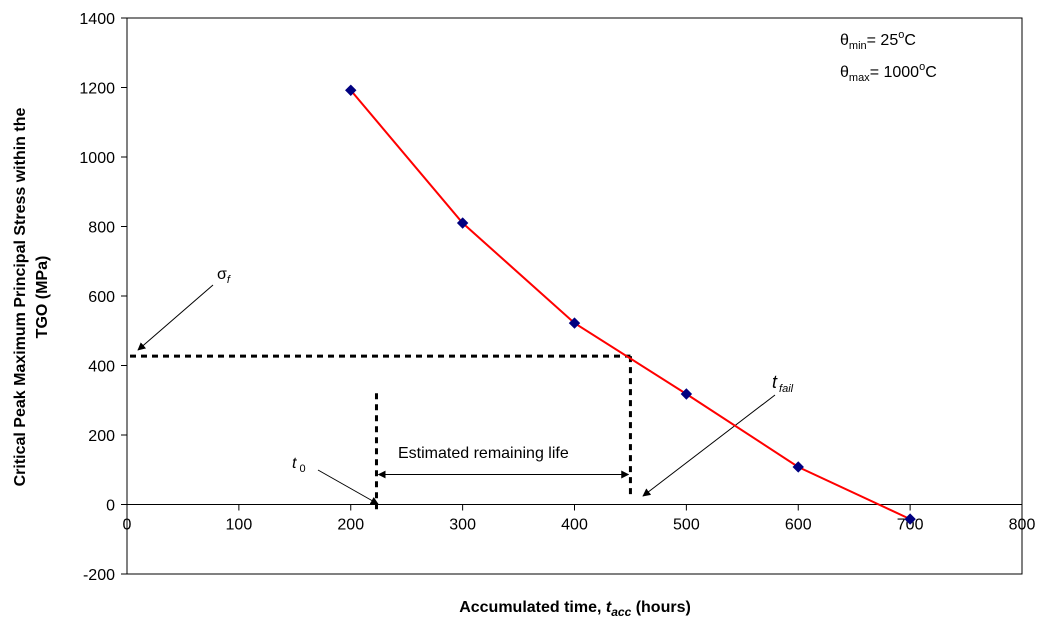 This screenshot has height=622, width=1052. I want to click on x-tick-label: 300, so click(462, 525).